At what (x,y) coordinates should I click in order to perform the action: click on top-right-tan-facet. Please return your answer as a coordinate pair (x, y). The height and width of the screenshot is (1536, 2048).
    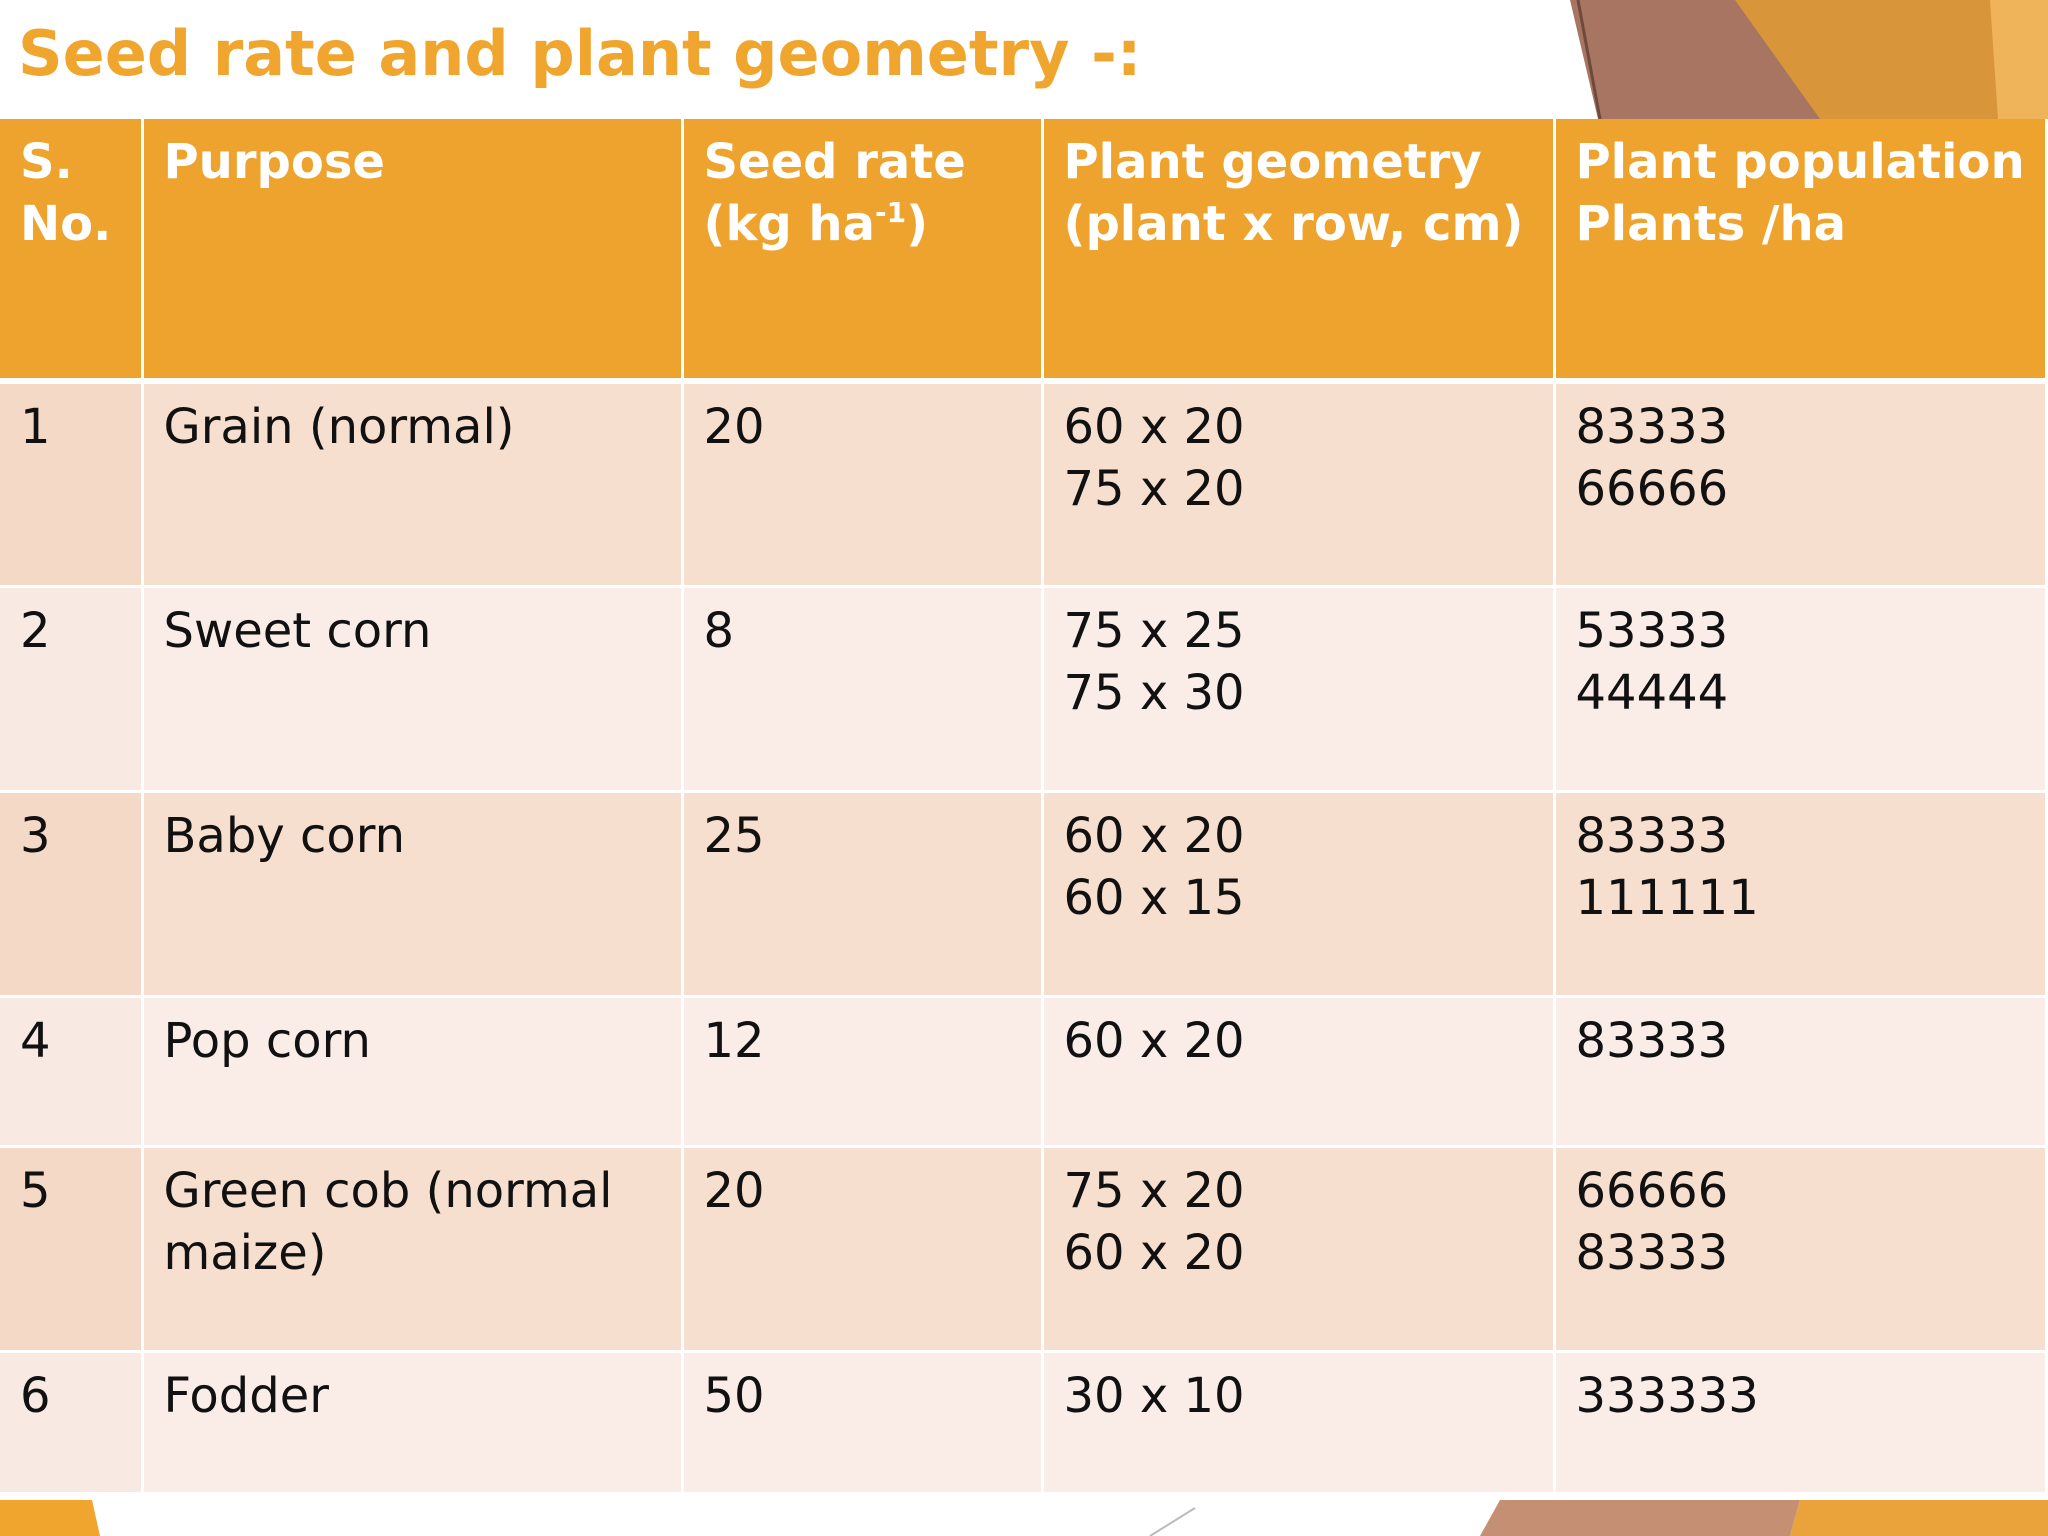
    Looking at the image, I should click on (2019, 59).